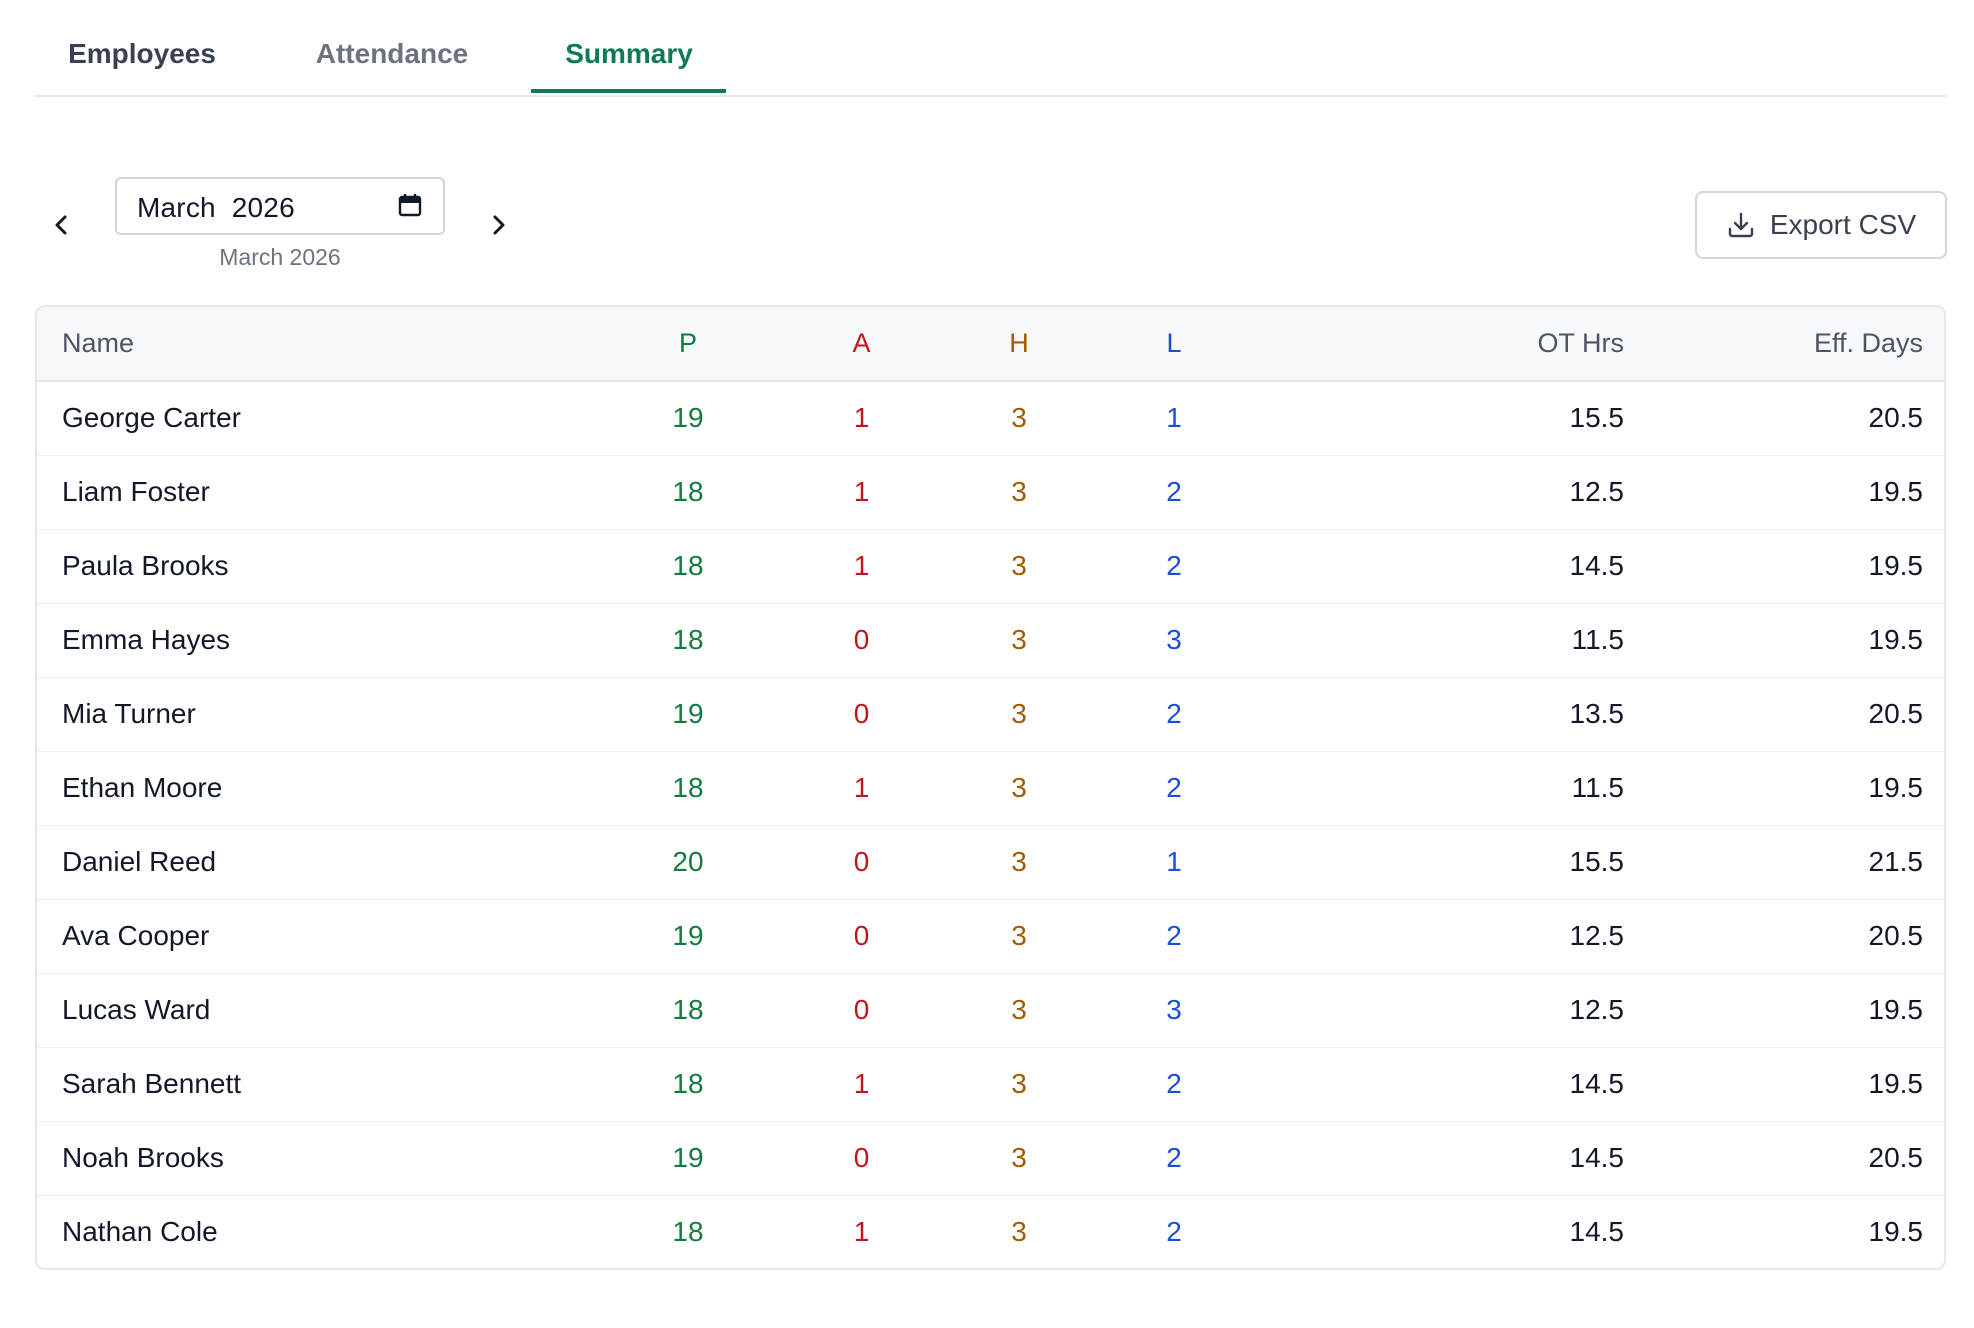 Image resolution: width=1974 pixels, height=1328 pixels. I want to click on cell-name: Lucas Ward, so click(136, 1009).